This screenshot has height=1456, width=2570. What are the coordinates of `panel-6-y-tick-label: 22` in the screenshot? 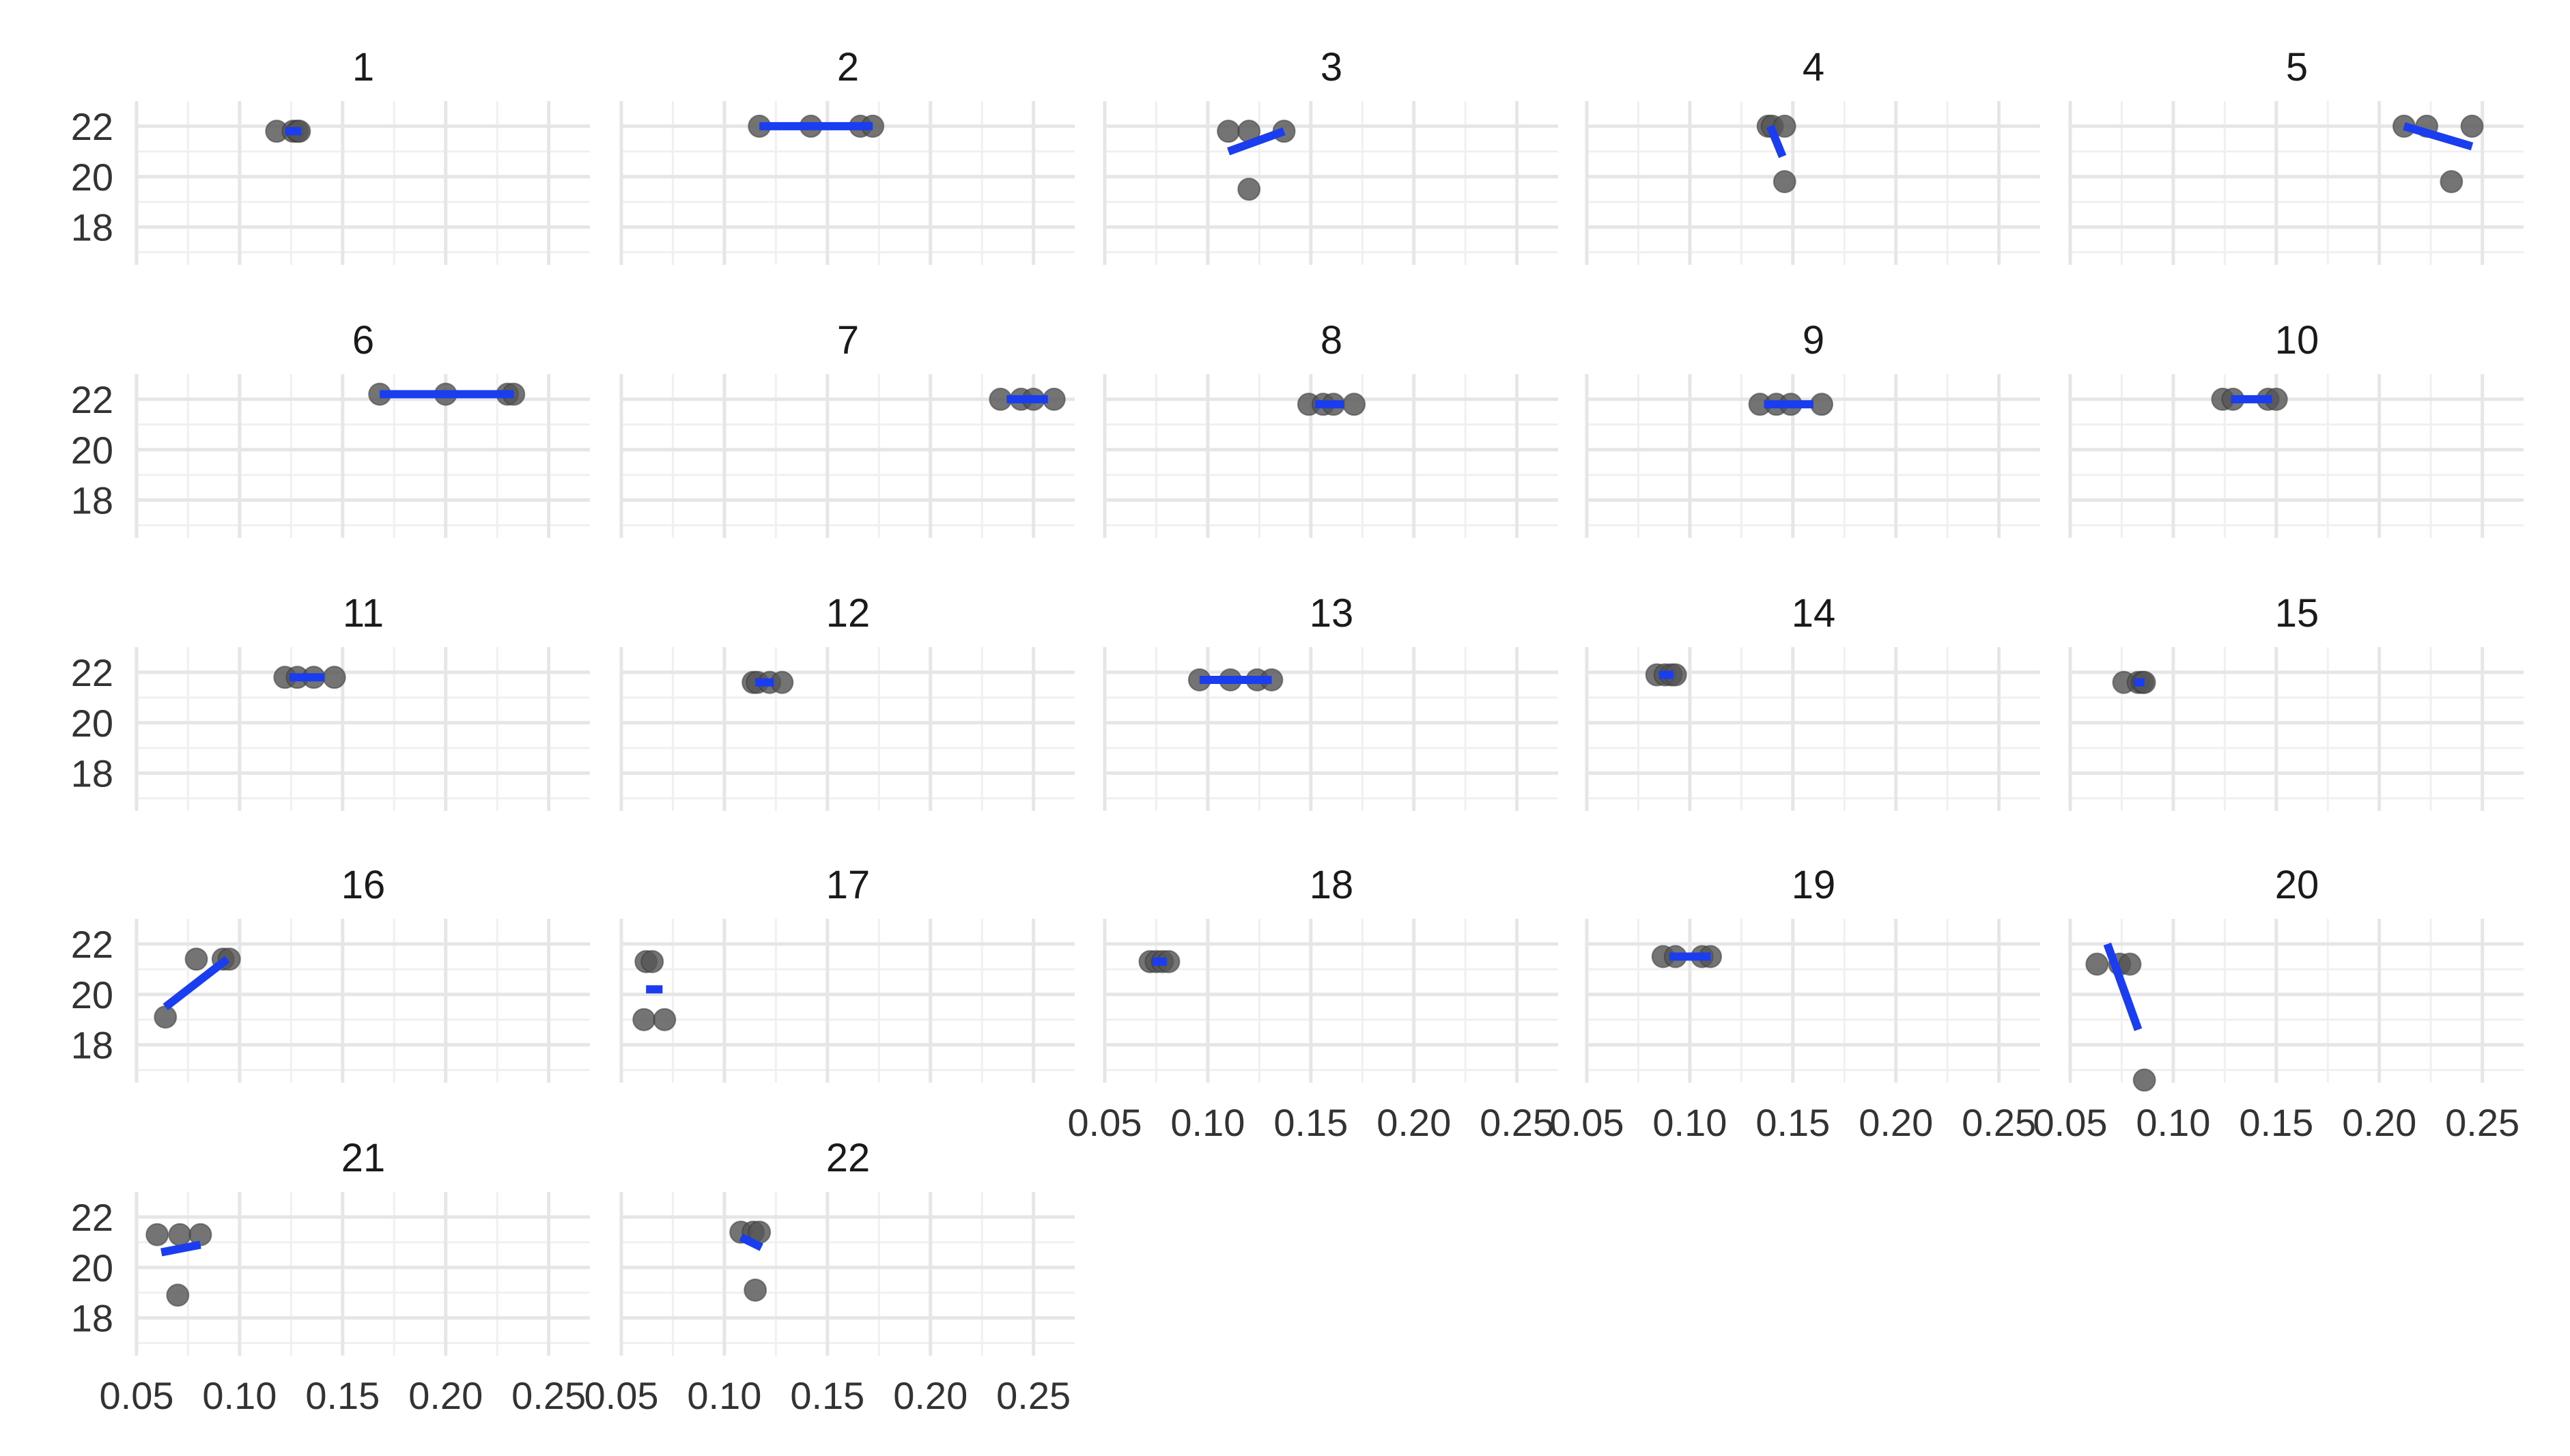 It's located at (92, 399).